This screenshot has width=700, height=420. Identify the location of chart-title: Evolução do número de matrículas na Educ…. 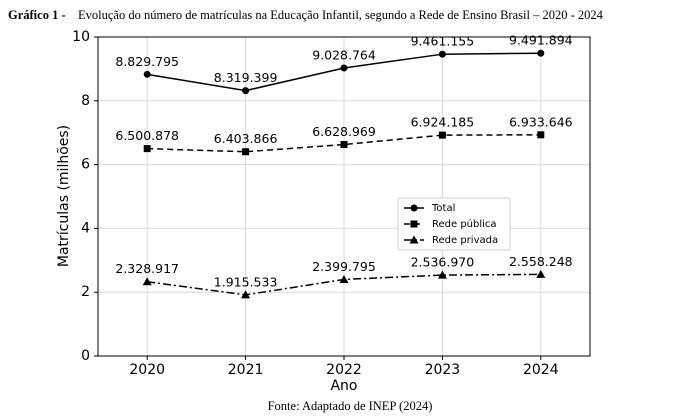
(341, 15).